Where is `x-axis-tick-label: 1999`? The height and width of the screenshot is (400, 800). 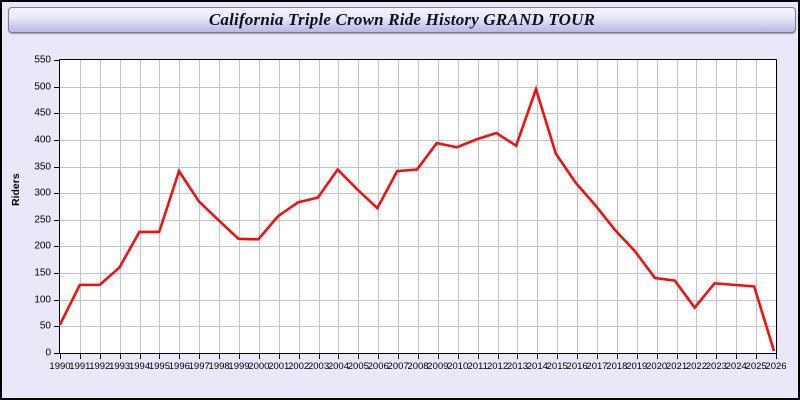 x-axis-tick-label: 1999 is located at coordinates (239, 366).